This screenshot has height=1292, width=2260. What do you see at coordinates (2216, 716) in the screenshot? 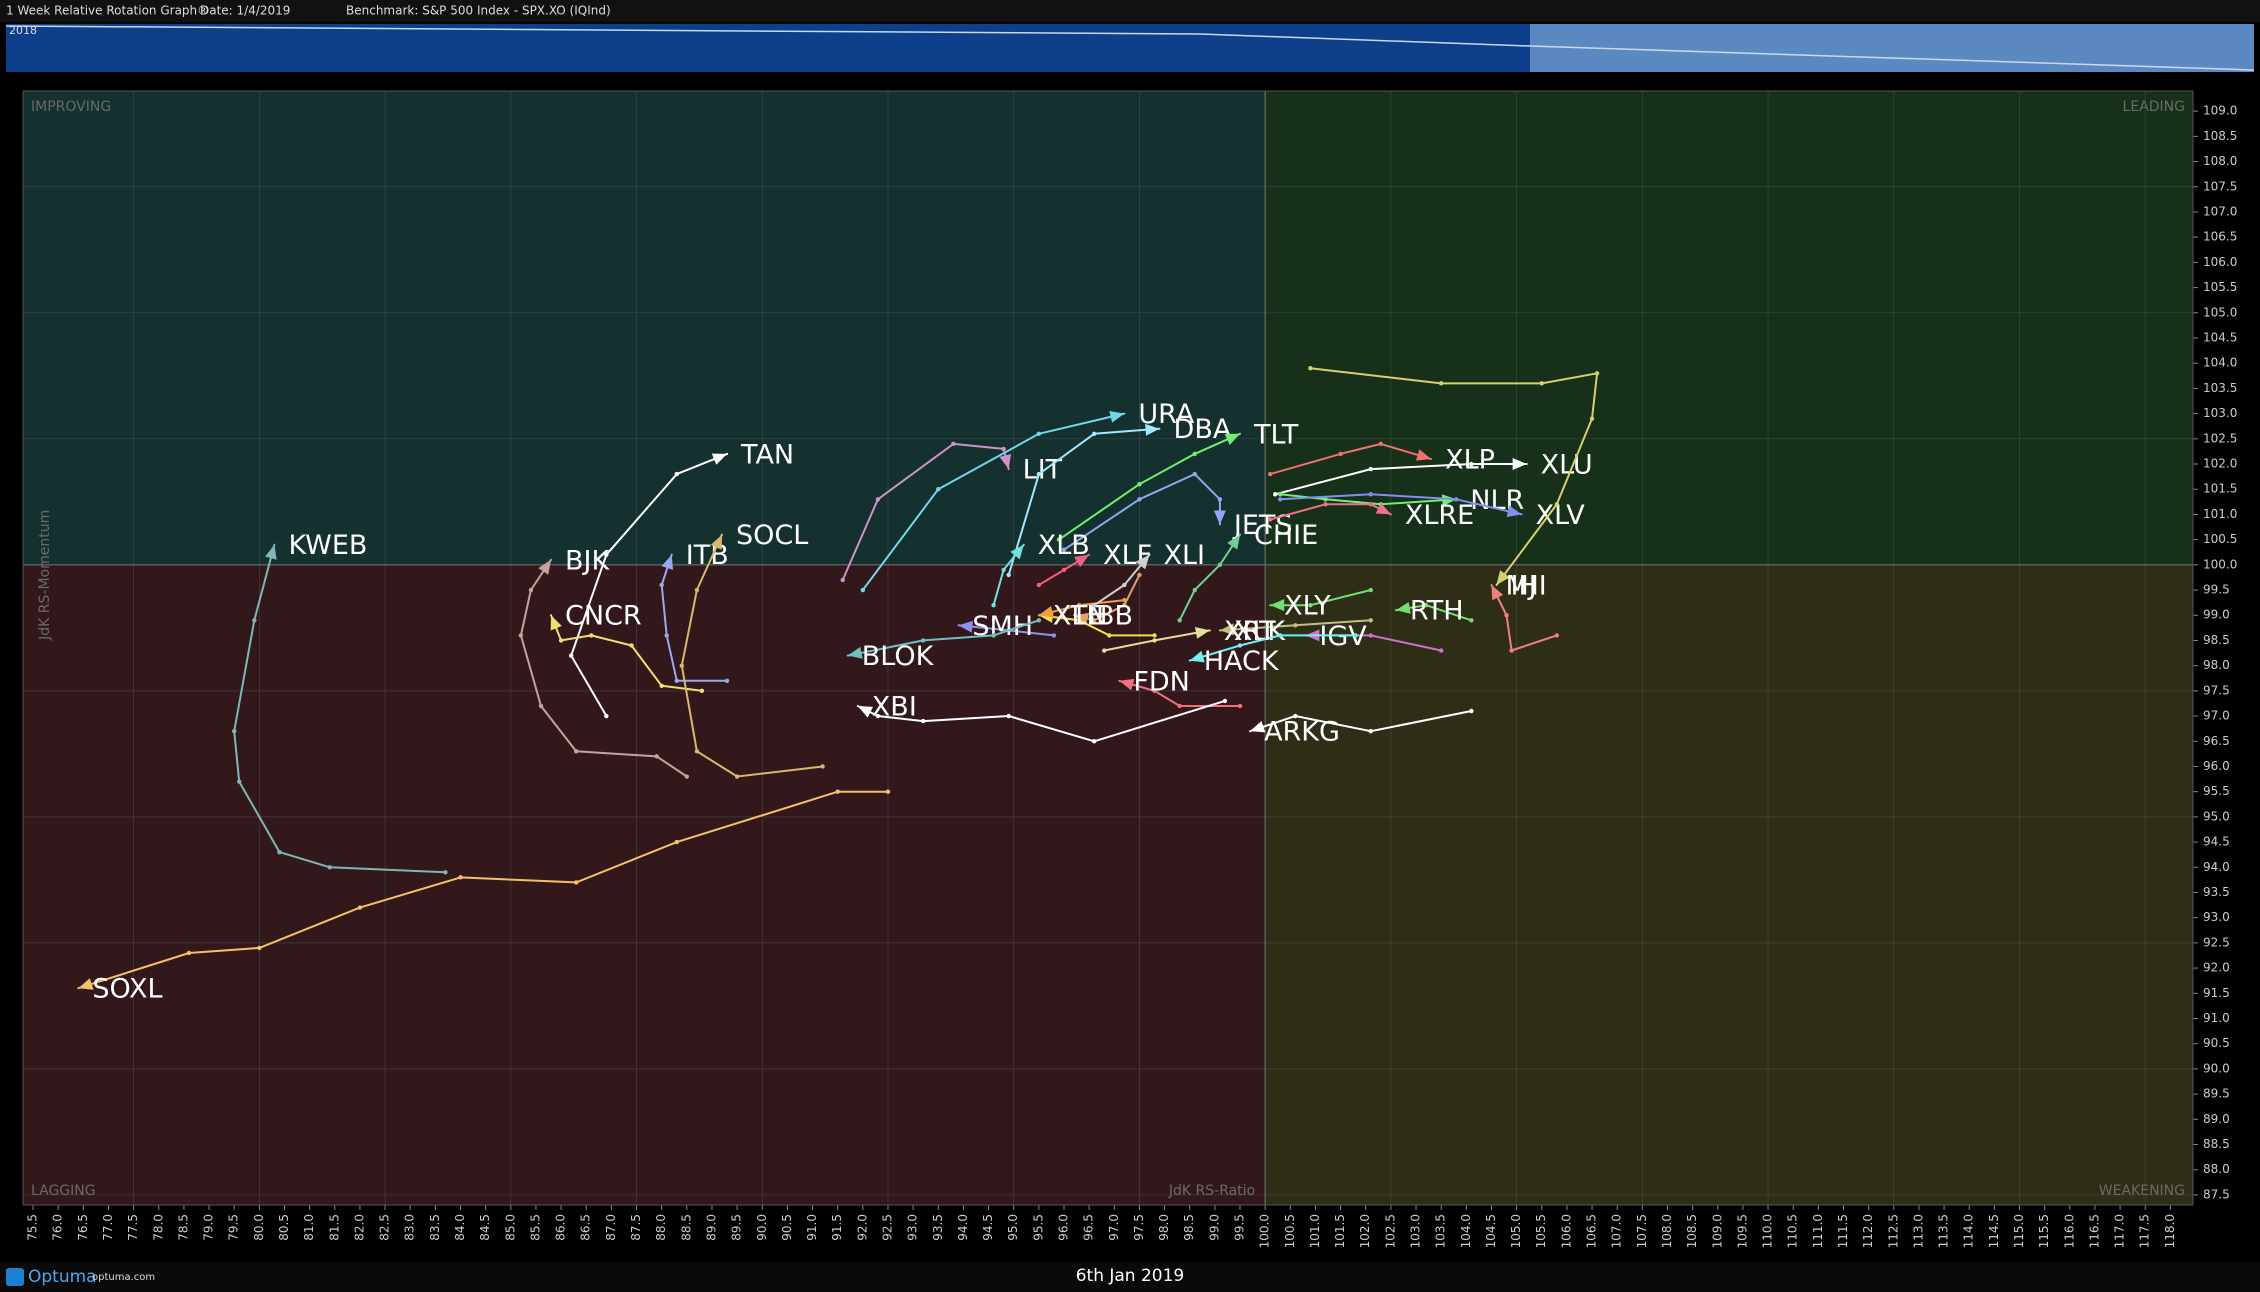
I see `y-tick-label: 97.0` at bounding box center [2216, 716].